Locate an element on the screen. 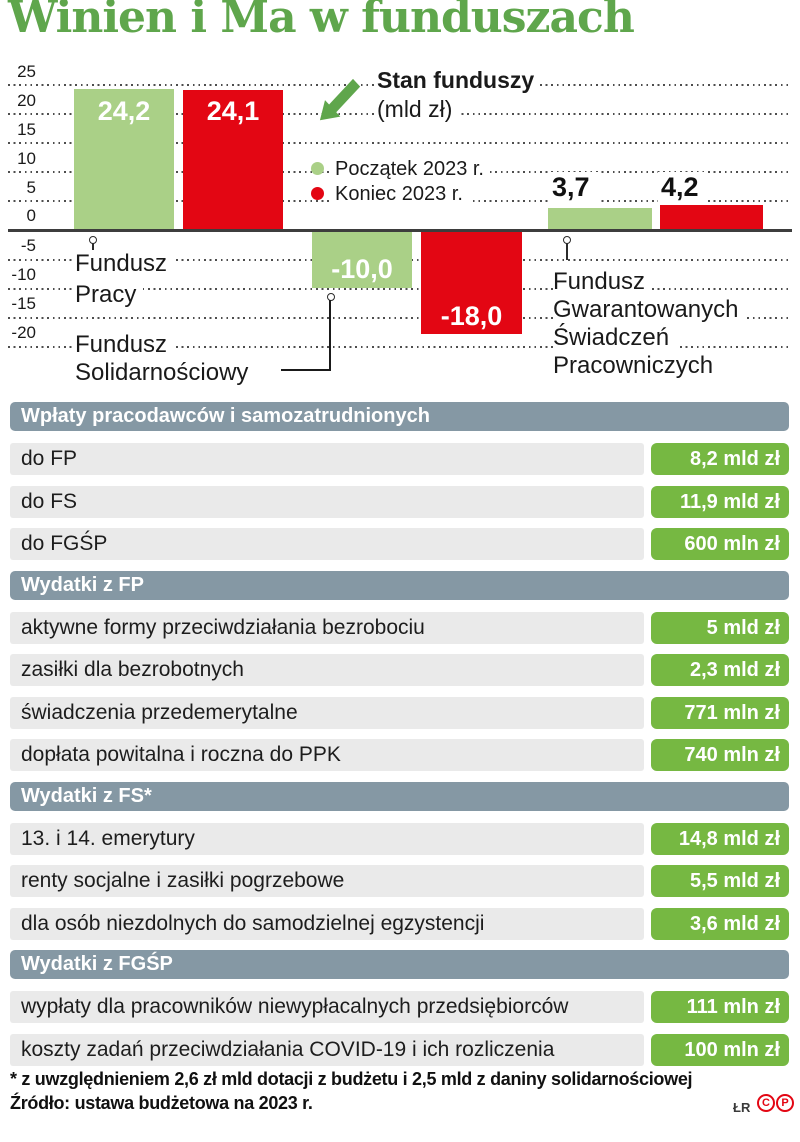 This screenshot has height=1142, width=800. row-label: świadczenia przedemerytalne is located at coordinates (327, 712).